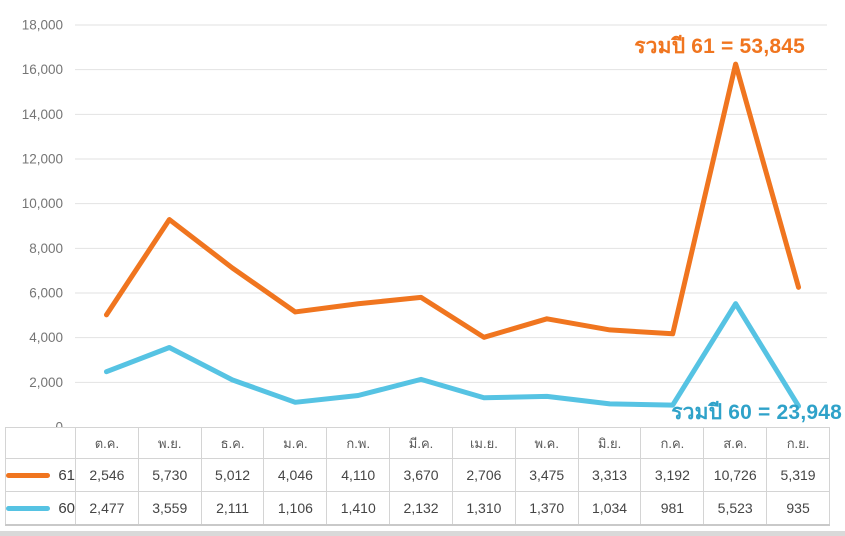 The image size is (845, 536). Describe the element at coordinates (421, 443) in the screenshot. I see `month-header-cell: มี.ค.` at that location.